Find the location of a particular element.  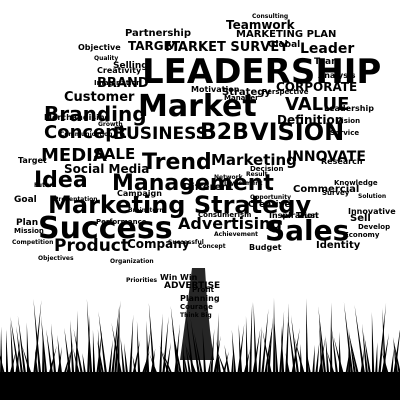

cloud-word: MARKET SURVEY is located at coordinates (227, 47).